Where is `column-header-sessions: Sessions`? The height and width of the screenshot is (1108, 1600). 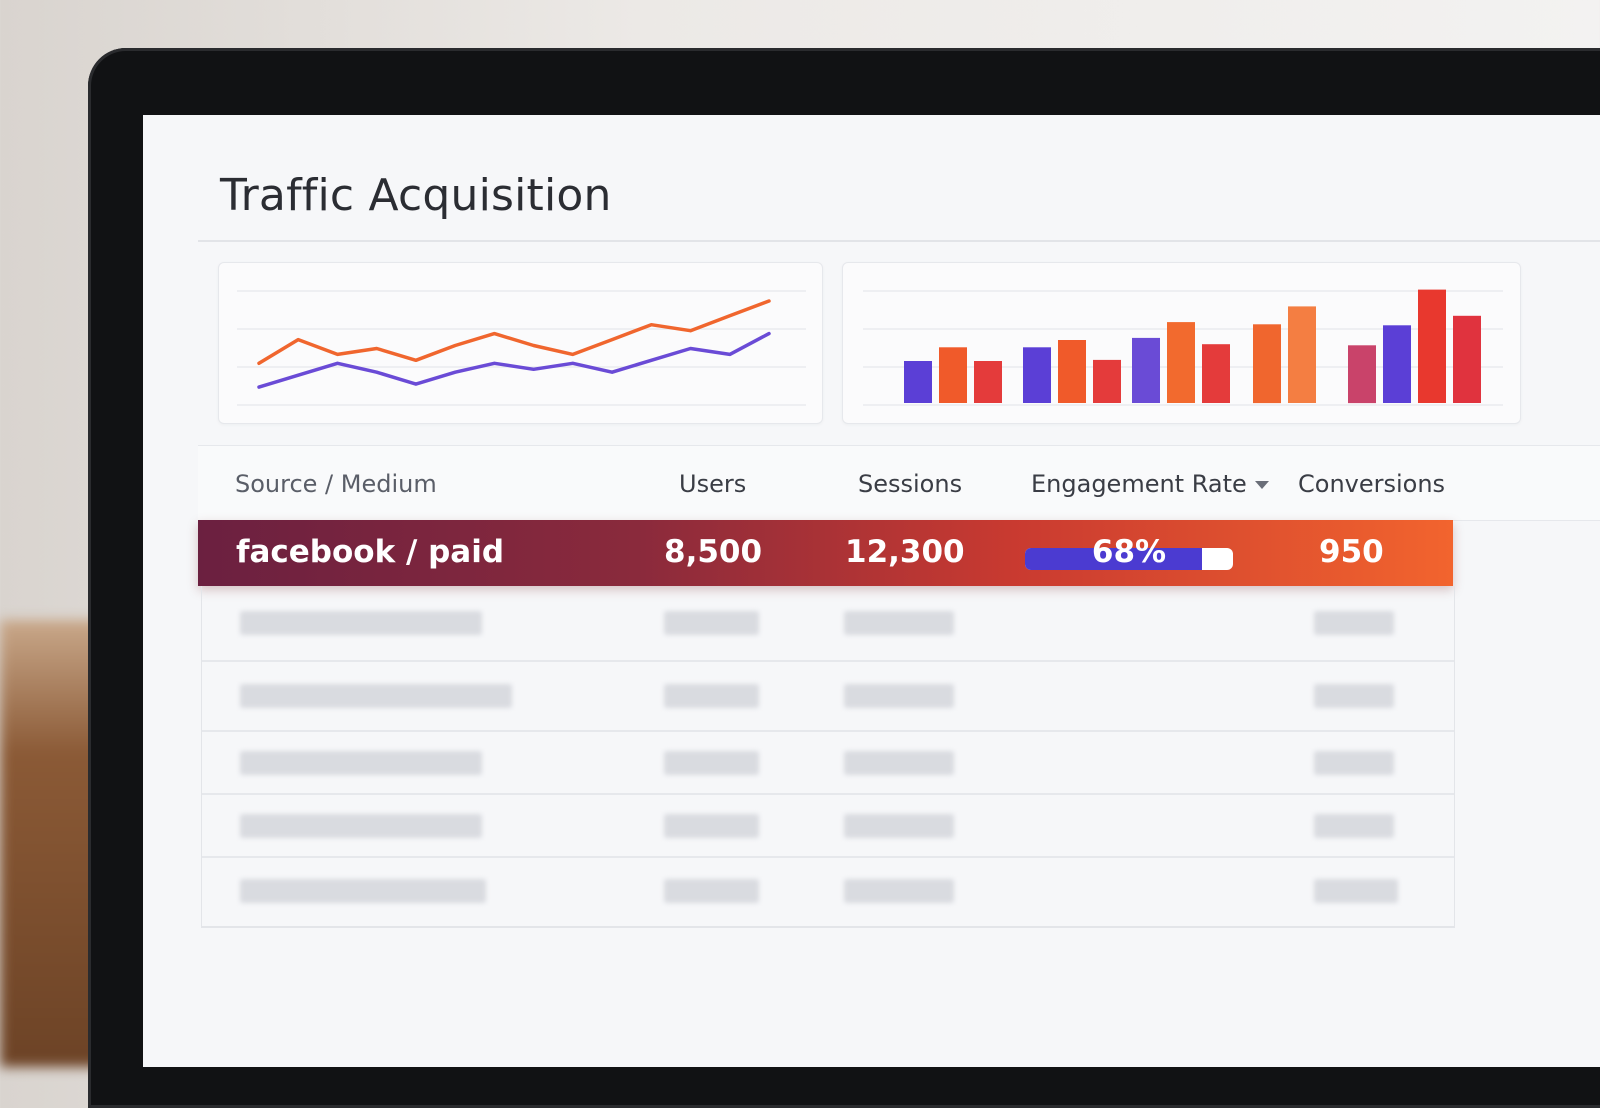
column-header-sessions: Sessions is located at coordinates (910, 484).